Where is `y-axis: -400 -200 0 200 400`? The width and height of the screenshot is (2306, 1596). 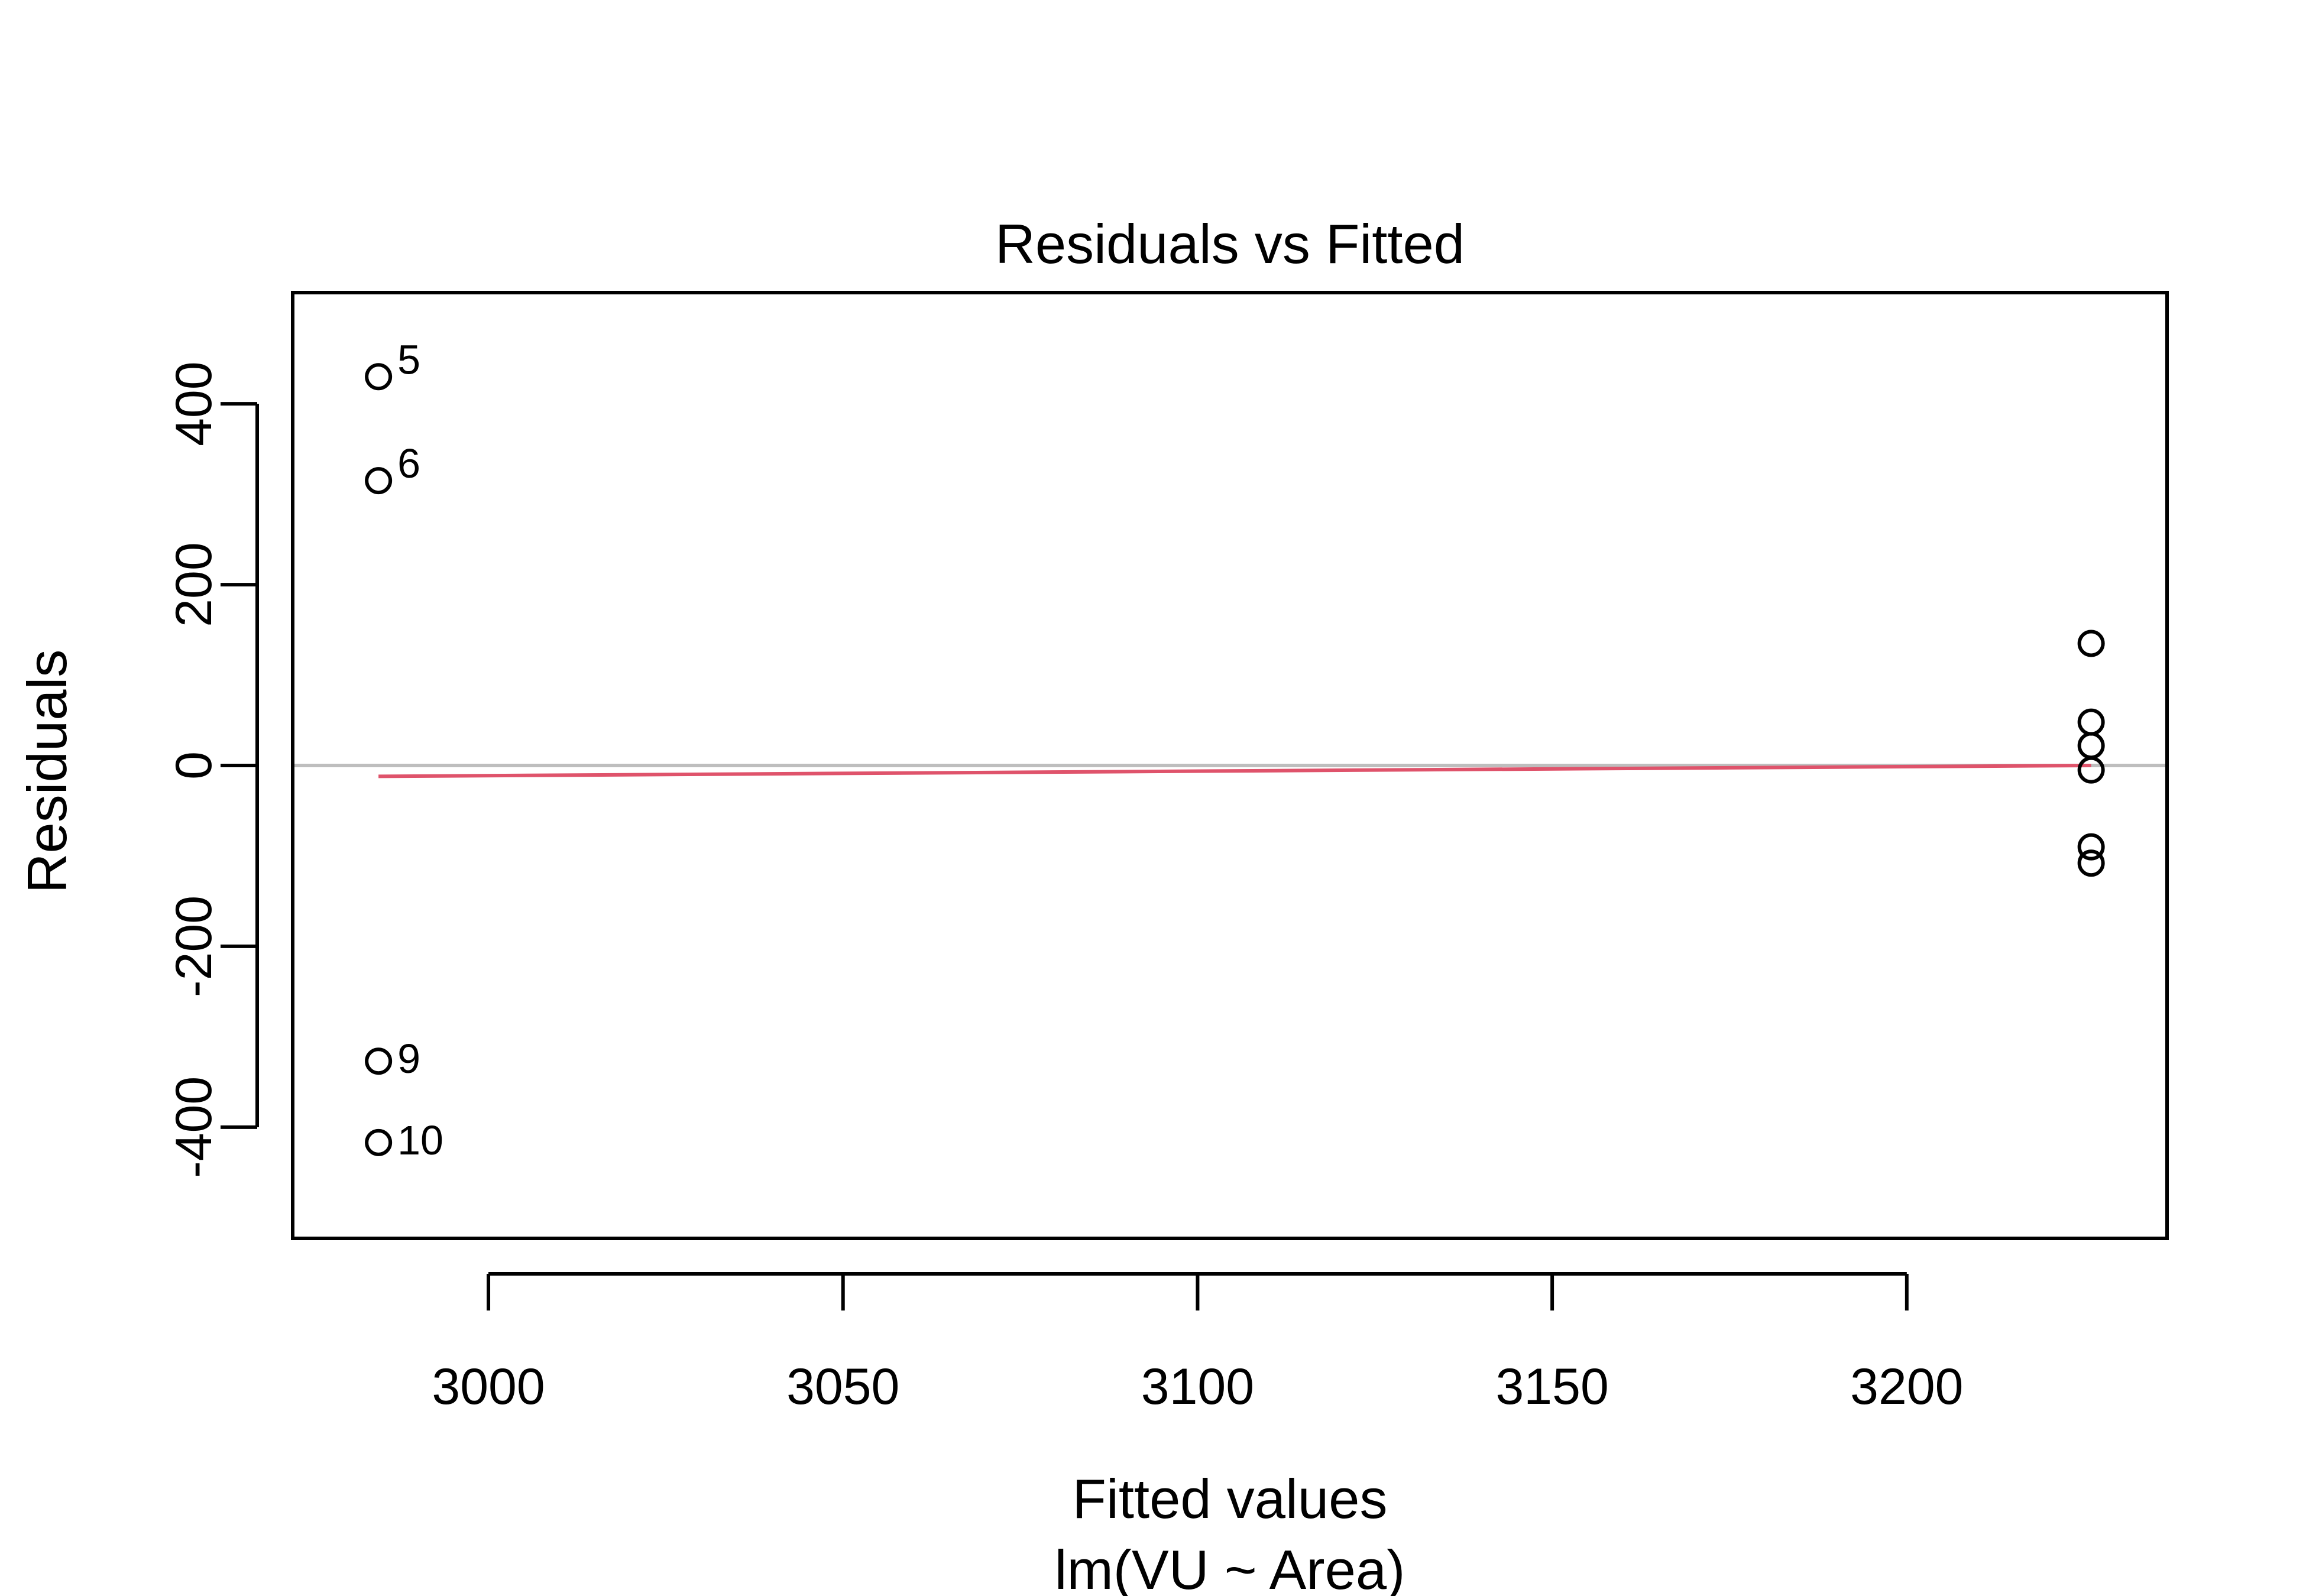 y-axis: -400 -200 0 200 400 is located at coordinates (212, 769).